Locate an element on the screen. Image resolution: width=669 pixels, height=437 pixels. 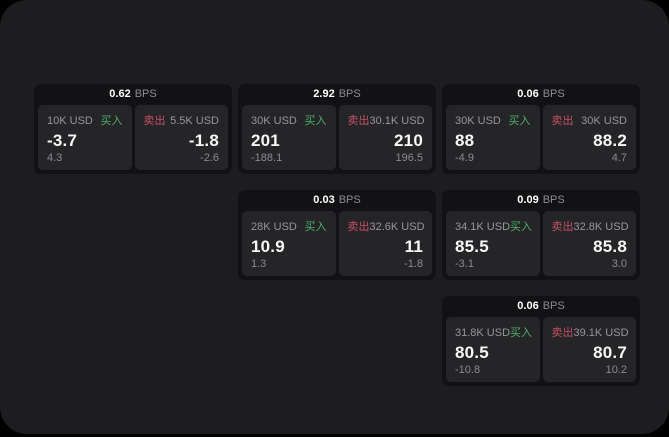
sell-panel: 卖出 32.6K USD 11 -1.8 is located at coordinates (385, 243).